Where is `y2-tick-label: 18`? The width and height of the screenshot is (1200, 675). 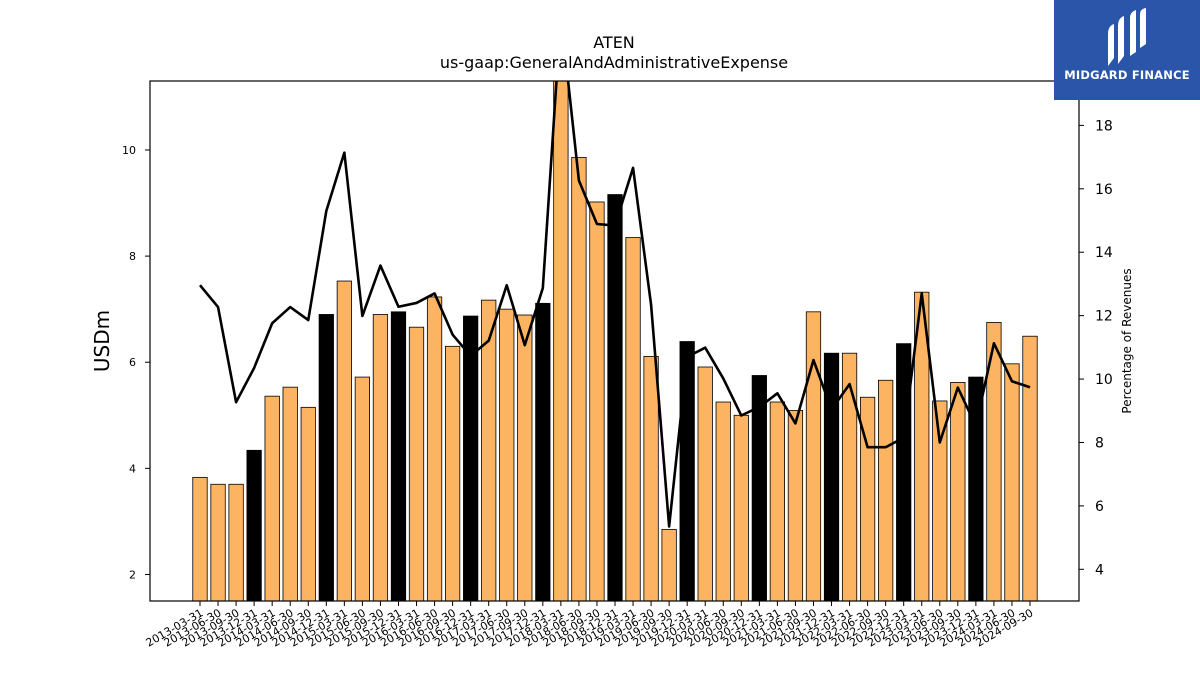 y2-tick-label: 18 is located at coordinates (1104, 126).